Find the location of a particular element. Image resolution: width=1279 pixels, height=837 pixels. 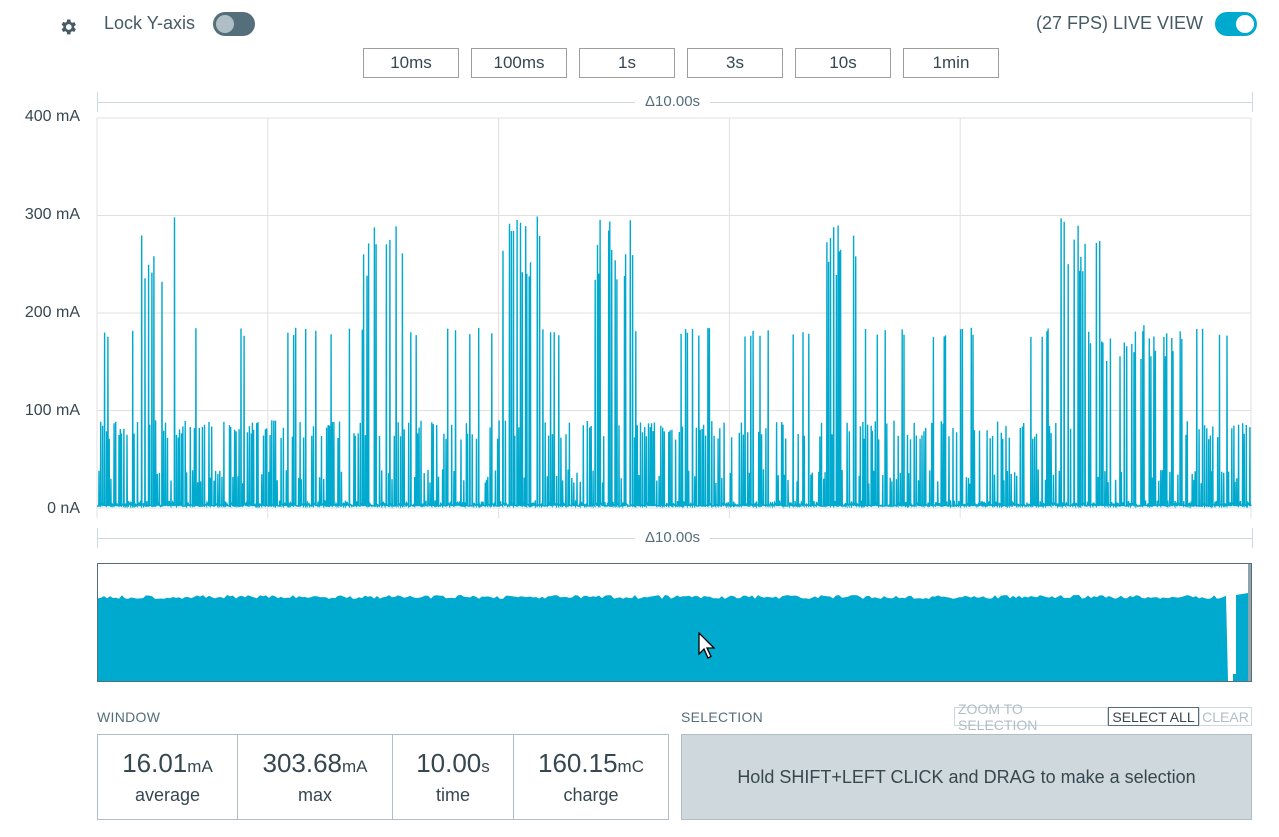

window-panel-title: WINDOW is located at coordinates (129, 717).